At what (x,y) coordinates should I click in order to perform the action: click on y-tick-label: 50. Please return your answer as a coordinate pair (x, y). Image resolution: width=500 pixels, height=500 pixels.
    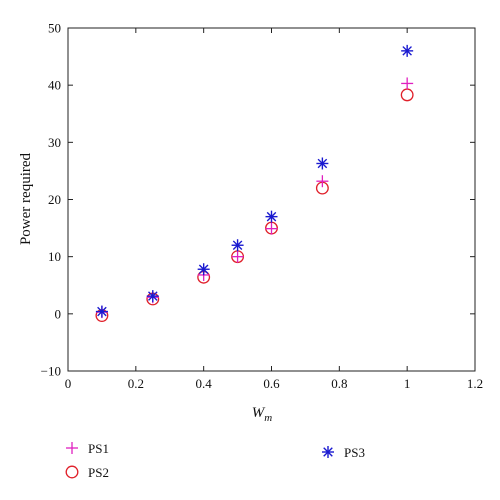
    Looking at the image, I should click on (54, 28).